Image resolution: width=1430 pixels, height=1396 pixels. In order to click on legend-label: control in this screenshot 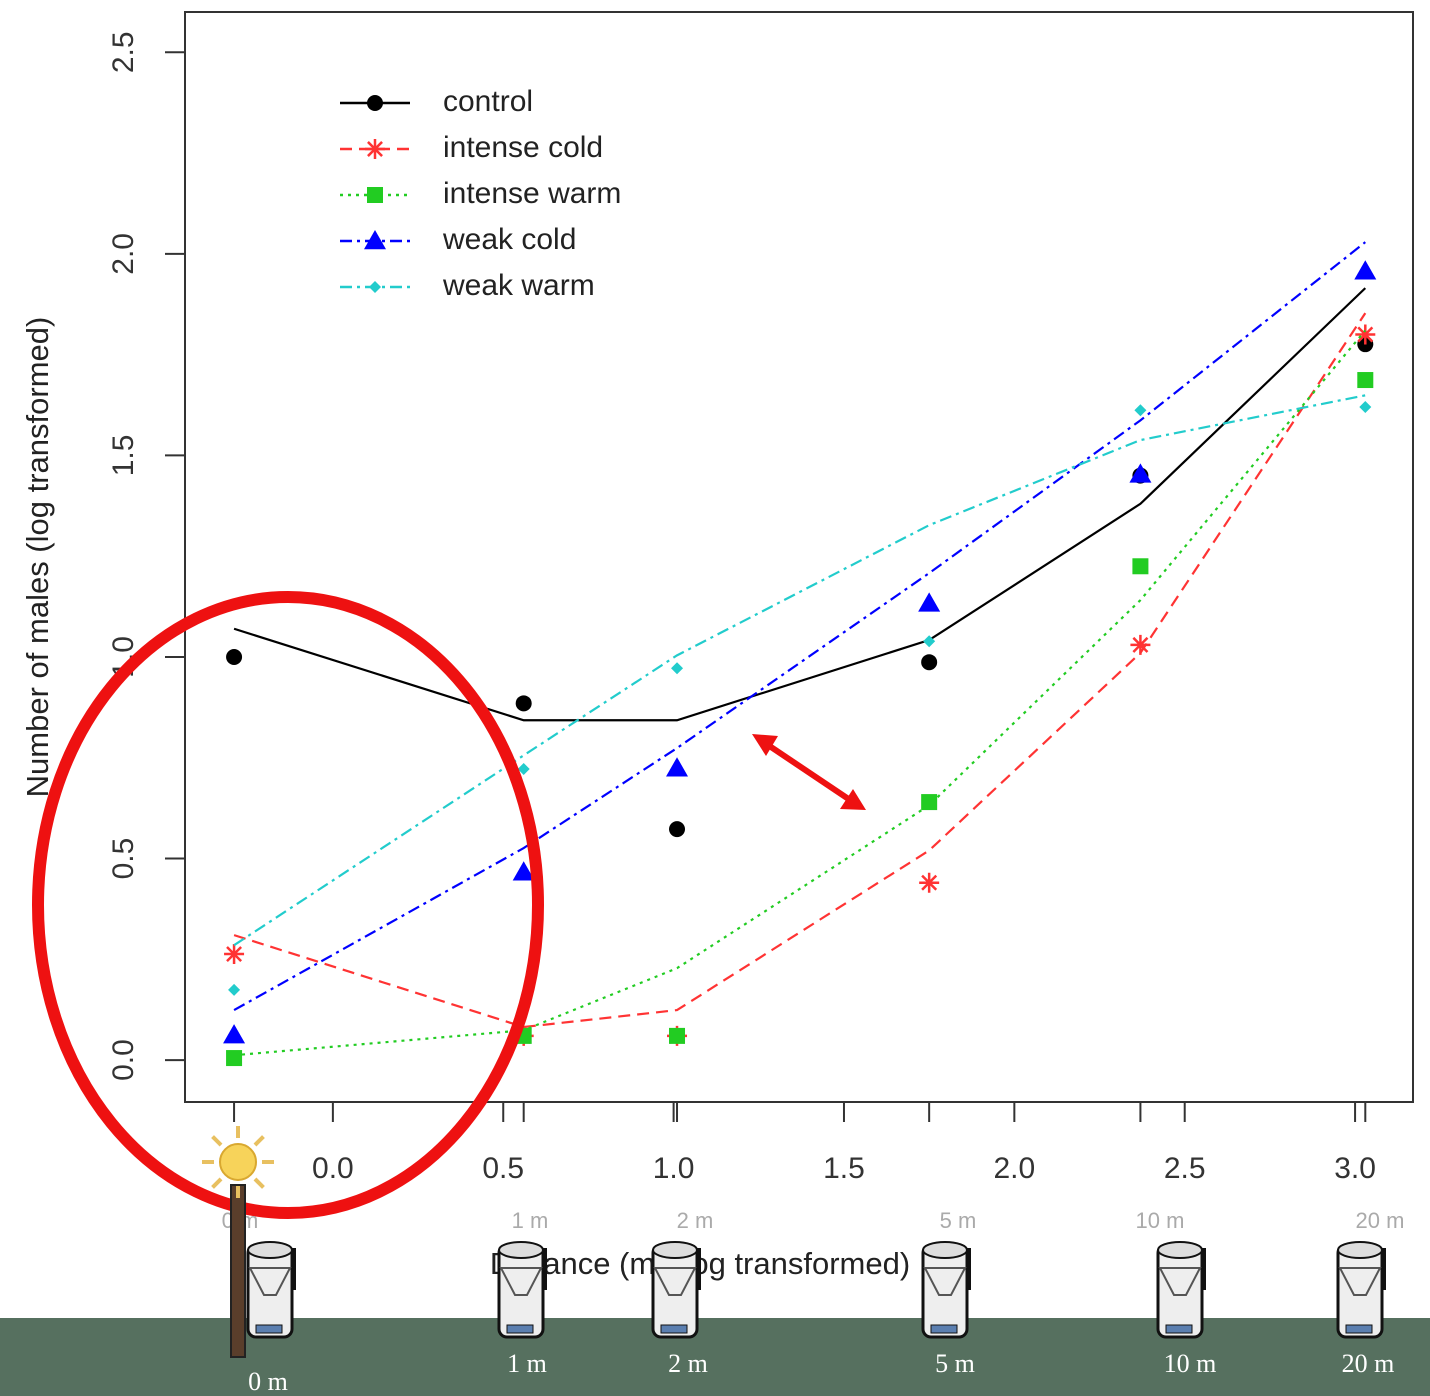, I will do `click(488, 101)`.